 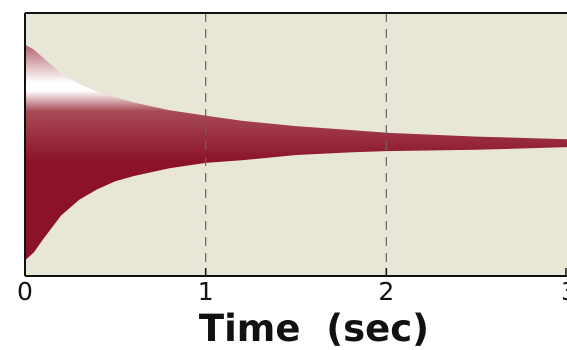 What do you see at coordinates (292, 287) in the screenshot?
I see `x-tick-layer: 0 1 2 3` at bounding box center [292, 287].